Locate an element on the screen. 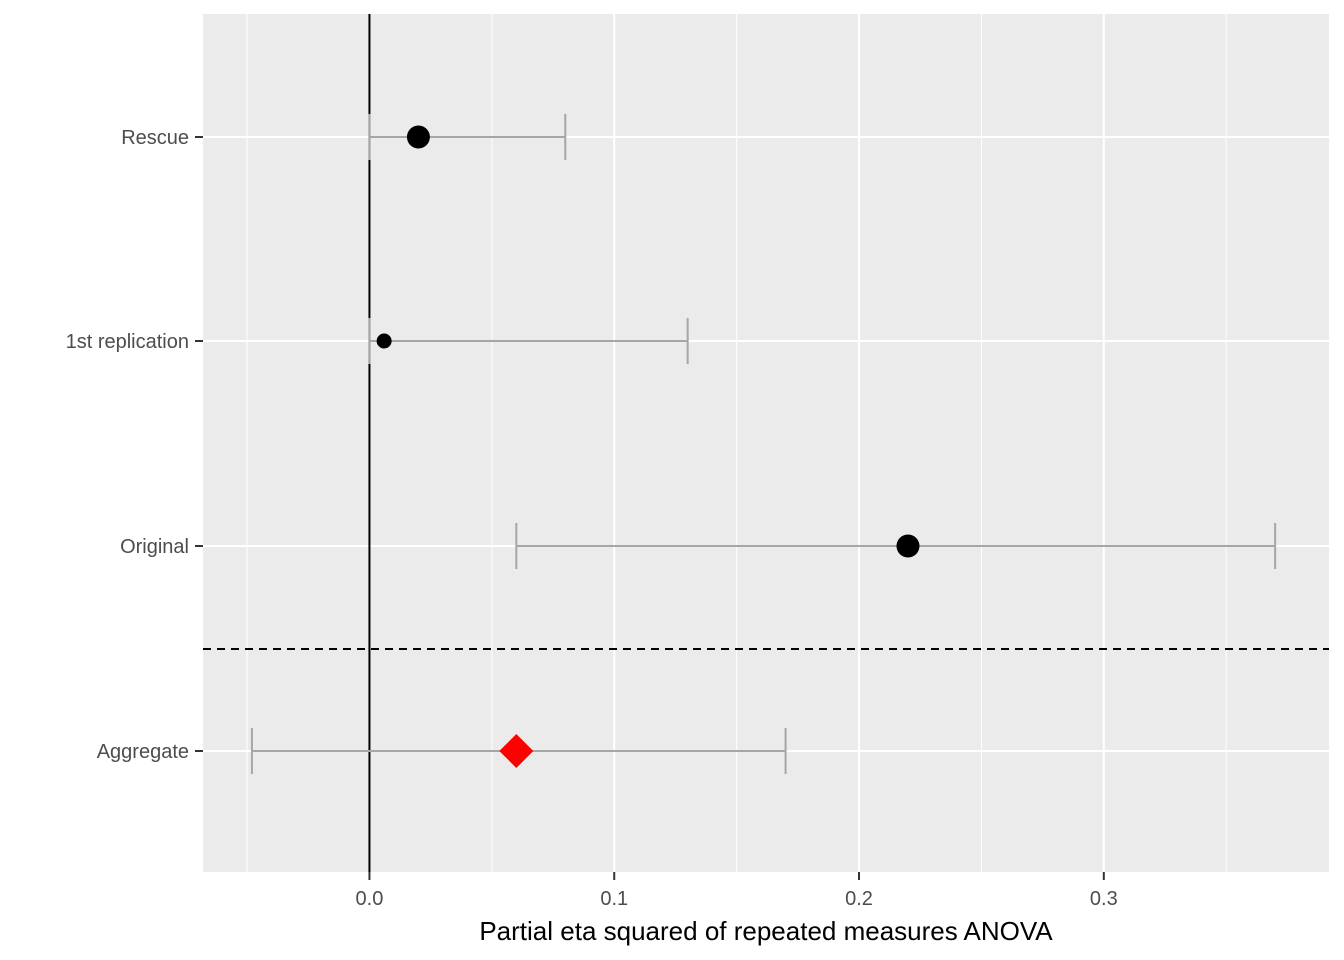  y-tick-label: Rescue is located at coordinates (155, 138).